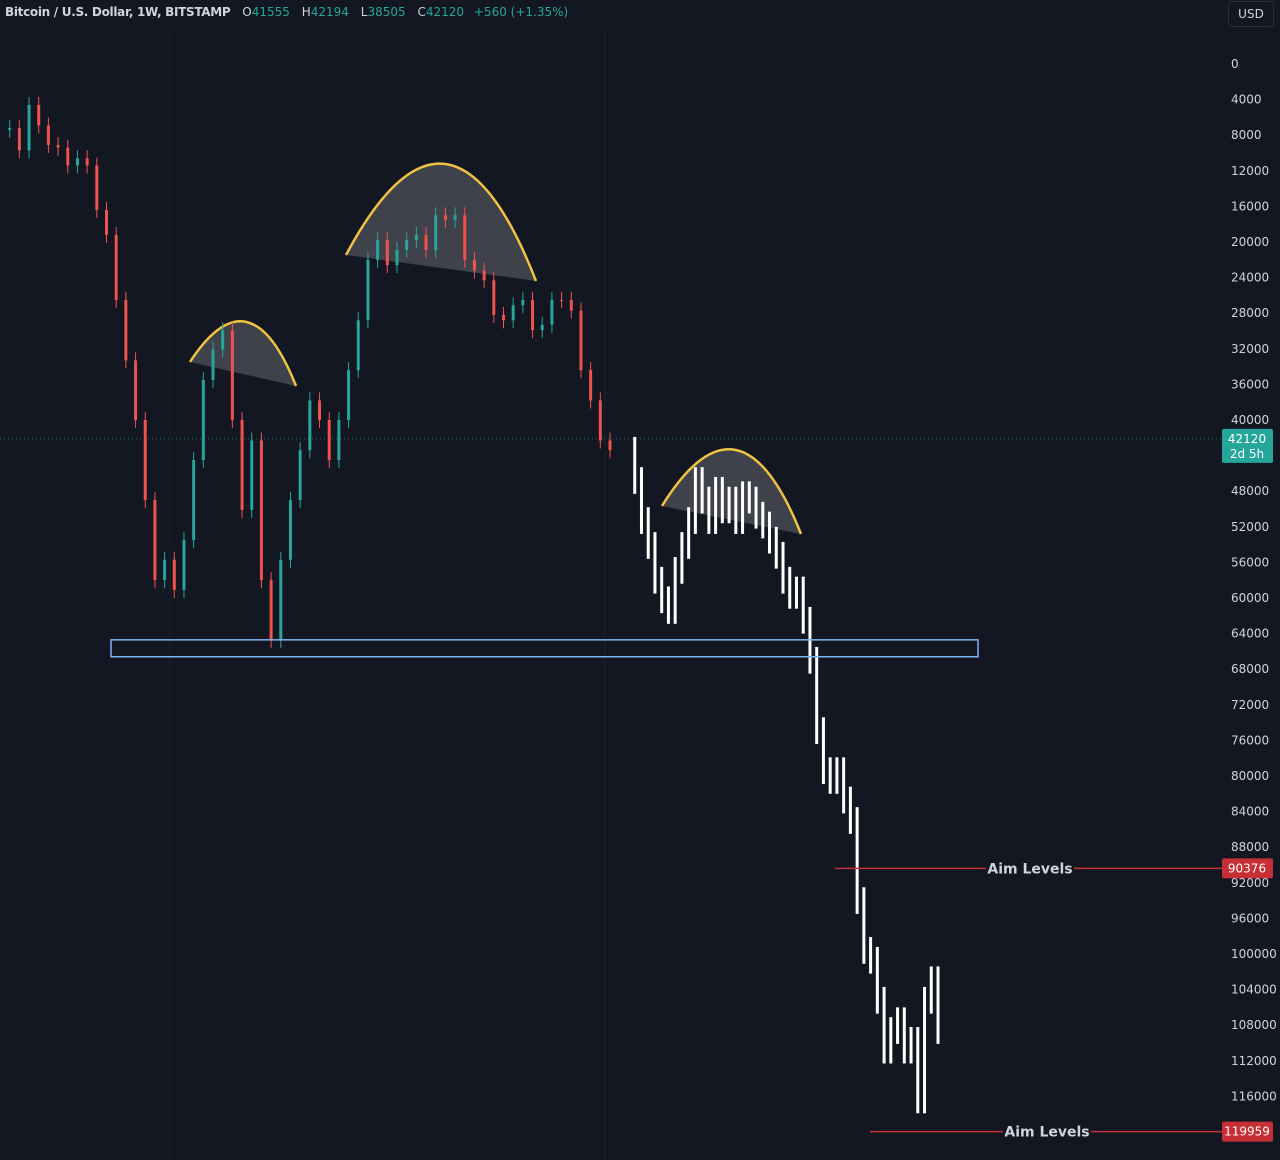 The width and height of the screenshot is (1280, 1160). I want to click on y-axis-tick-label: 56000, so click(1250, 562).